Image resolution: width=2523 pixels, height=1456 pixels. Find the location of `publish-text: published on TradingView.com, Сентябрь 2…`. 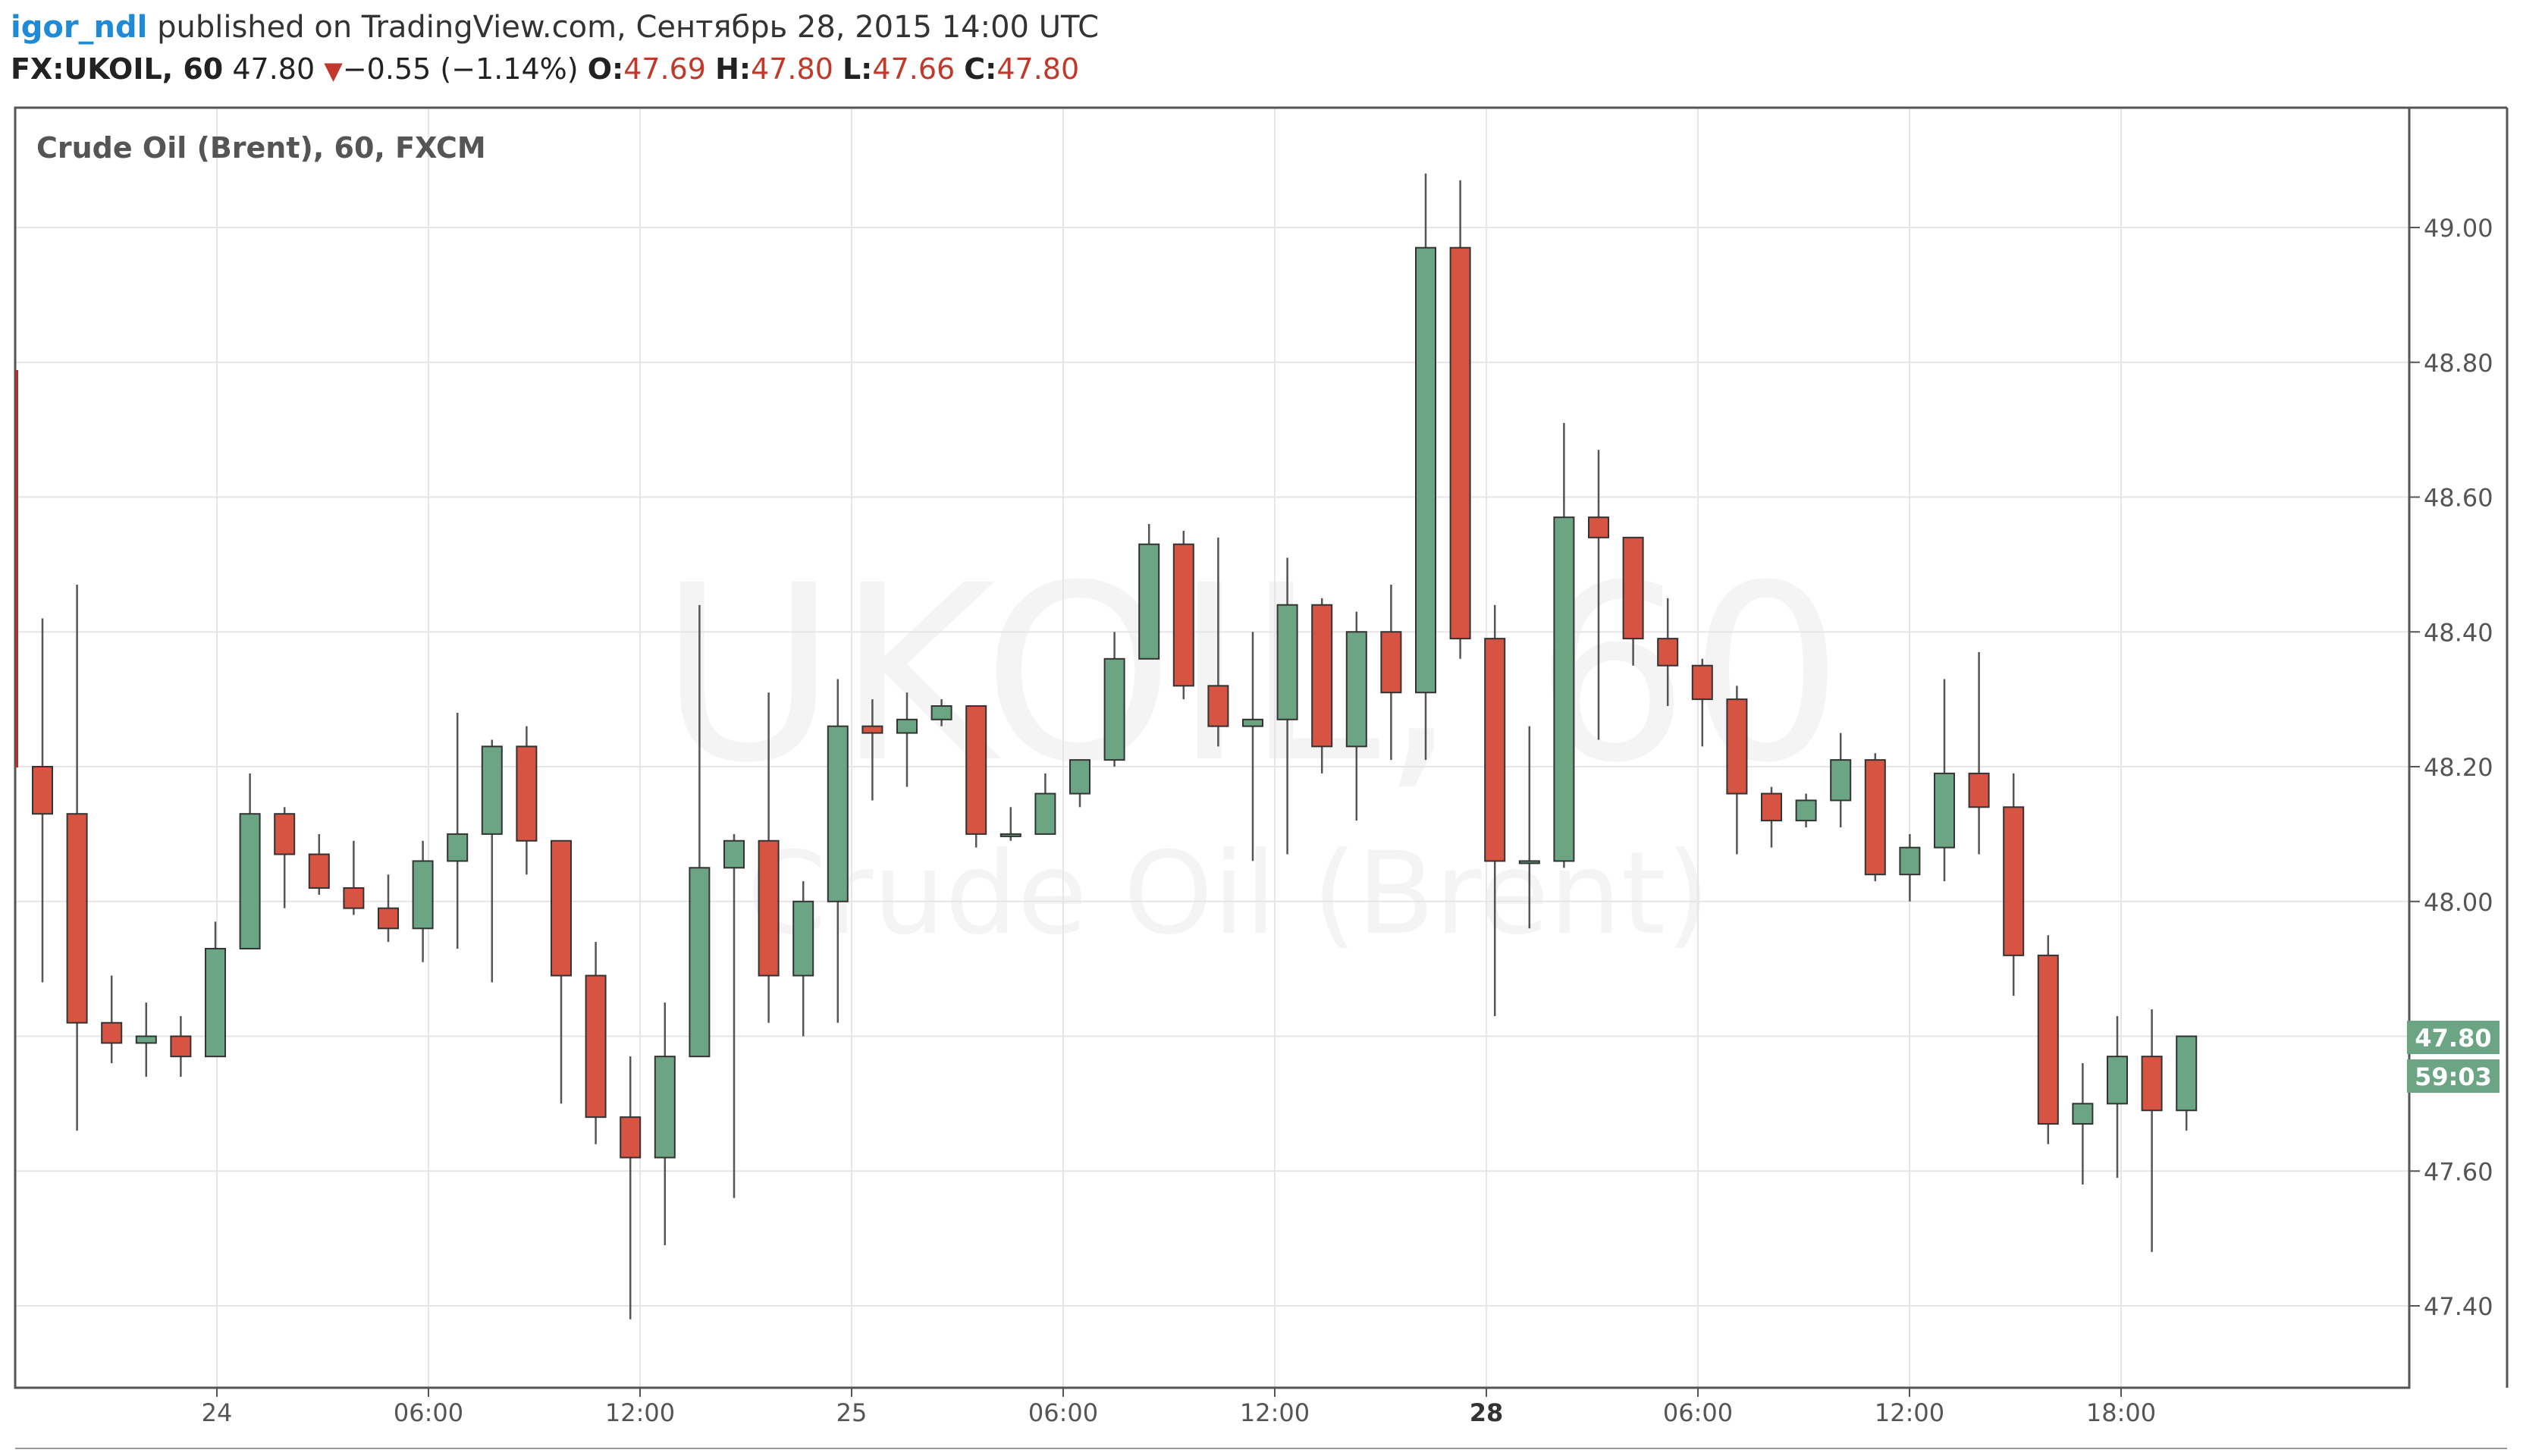

publish-text: published on TradingView.com, Сентябрь 2… is located at coordinates (623, 27).